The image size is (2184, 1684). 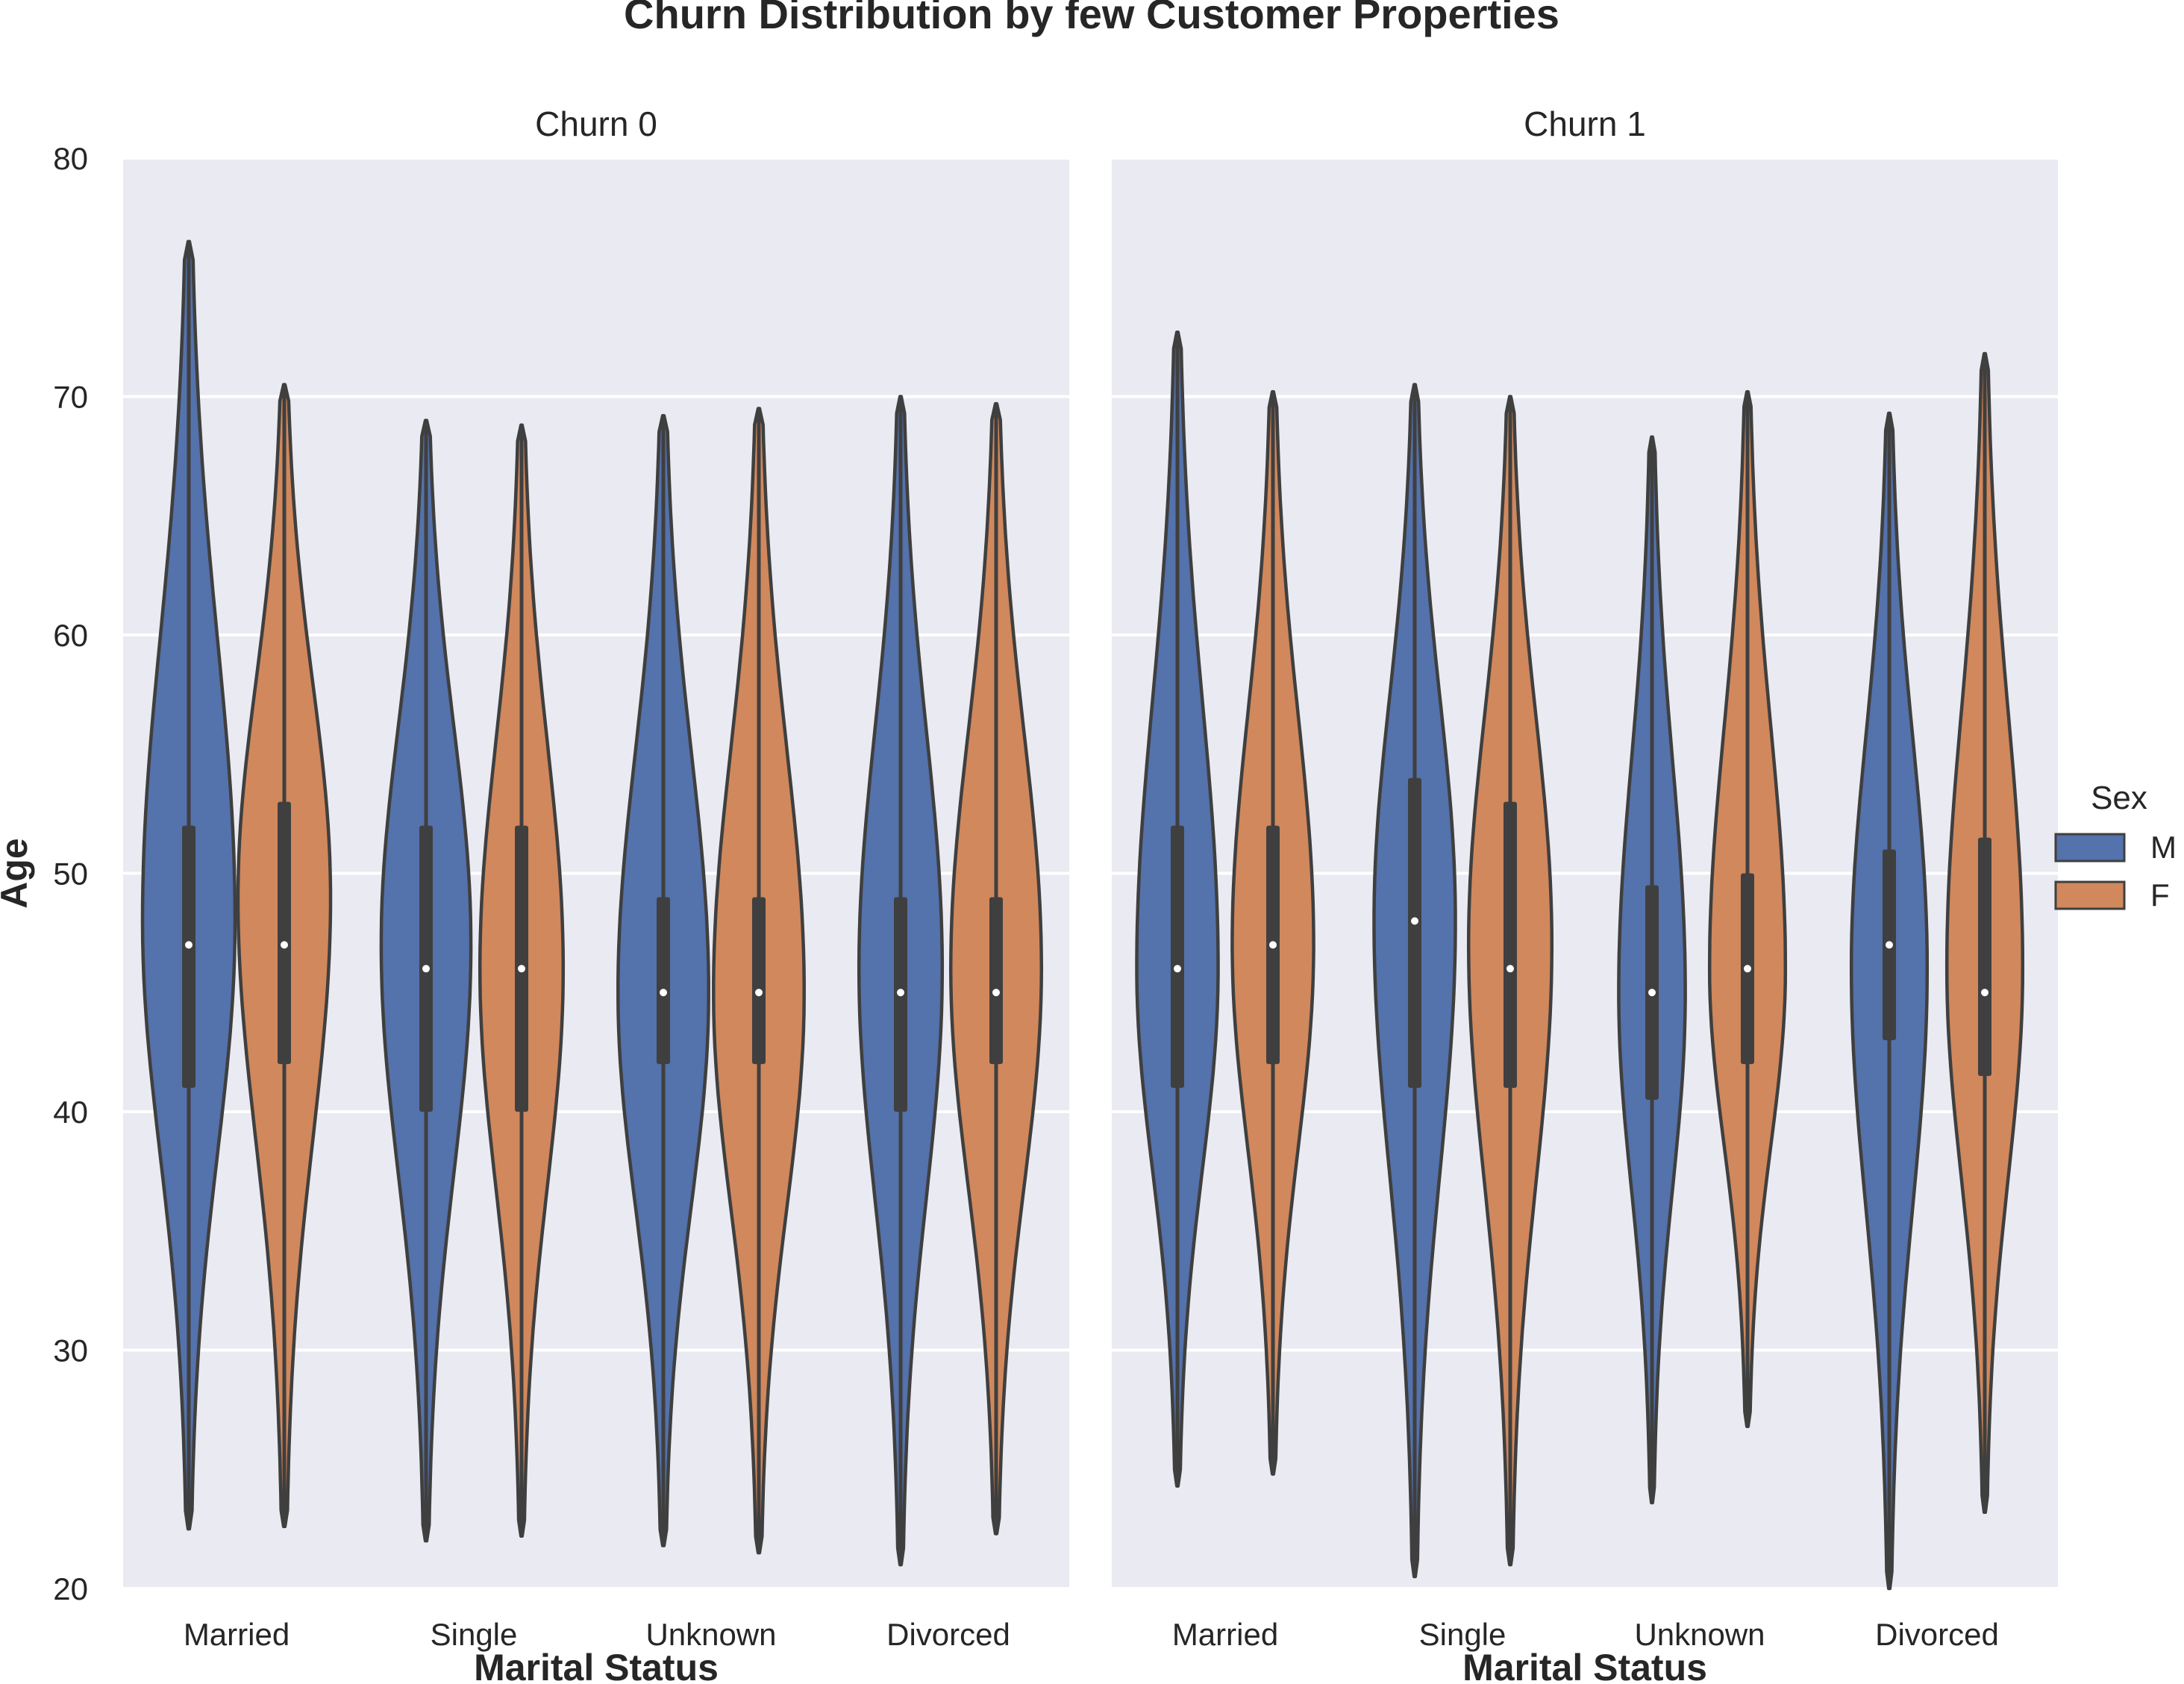 I want to click on y-axis-label: Age, so click(x=17, y=873).